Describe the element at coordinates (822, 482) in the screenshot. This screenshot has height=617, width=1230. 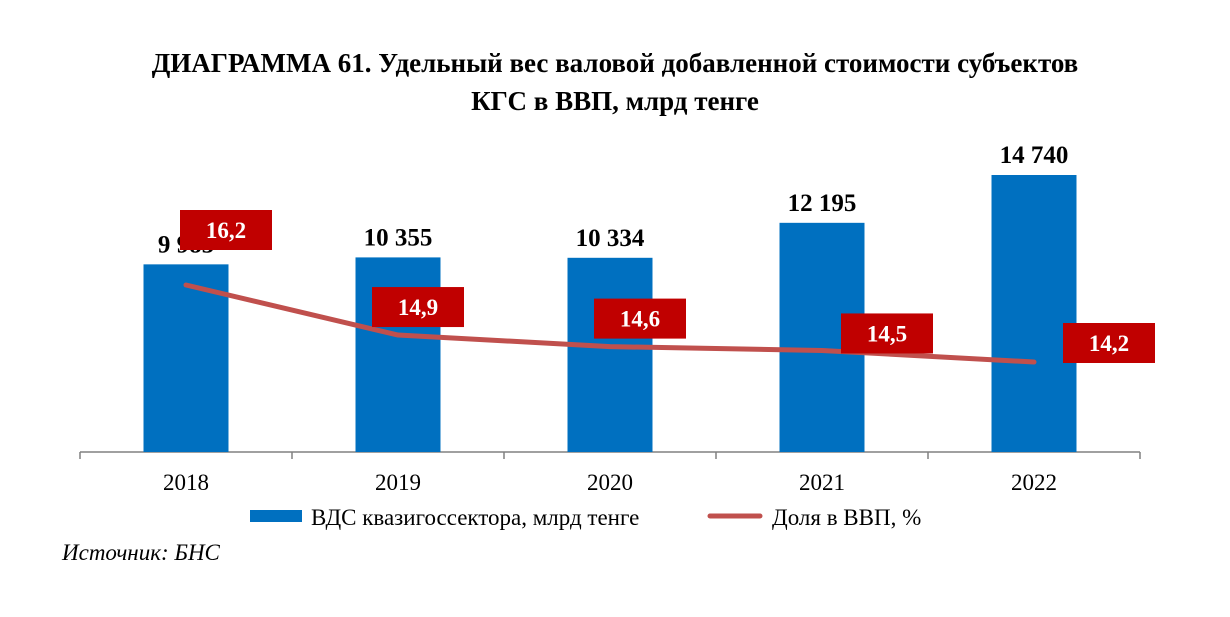
I see `x-tick-label: 2021` at that location.